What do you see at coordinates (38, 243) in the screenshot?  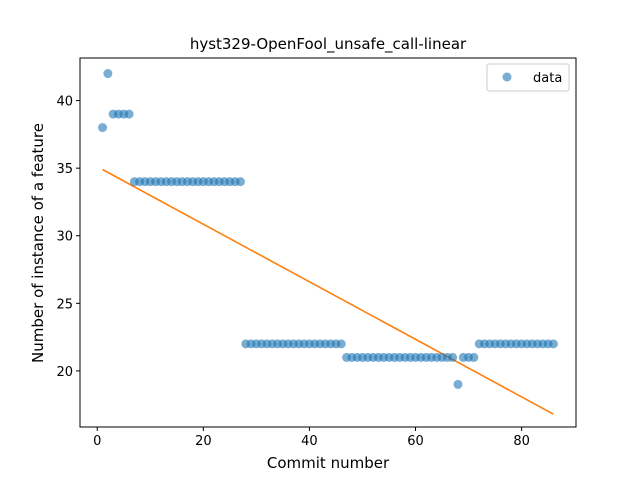 I see `y-axis-label: Number of instance of a feature` at bounding box center [38, 243].